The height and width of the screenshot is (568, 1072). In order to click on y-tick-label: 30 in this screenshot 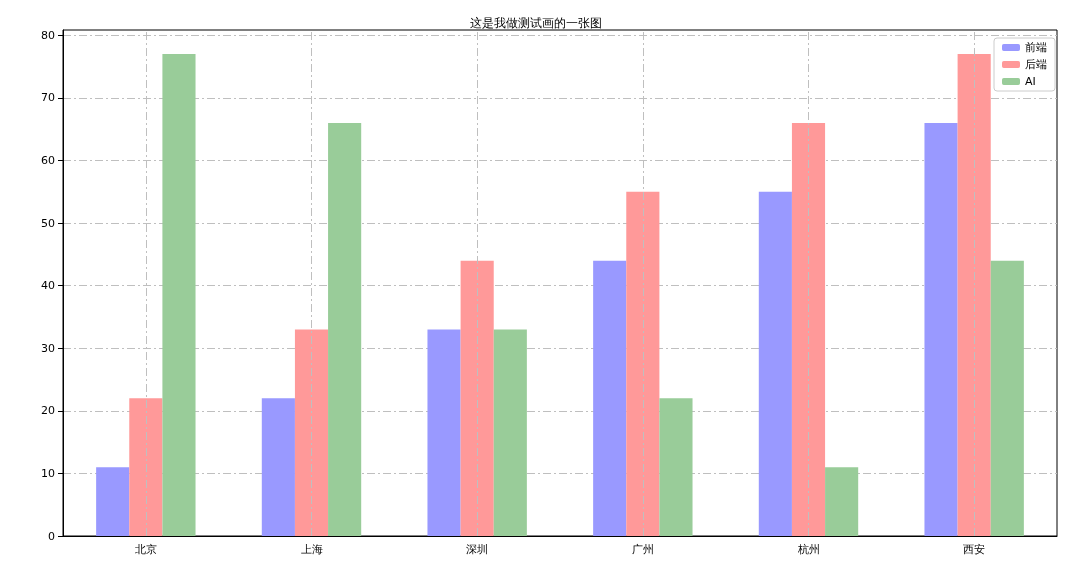, I will do `click(48, 348)`.